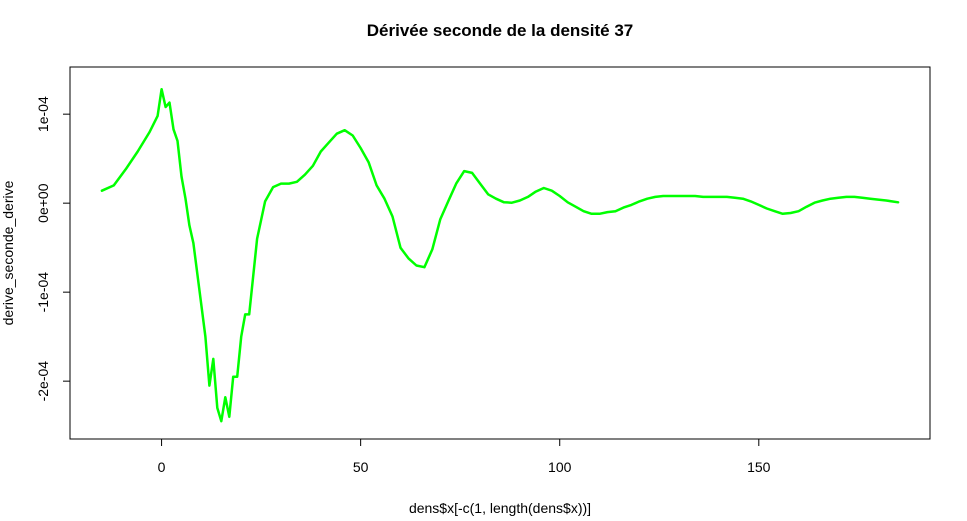 Image resolution: width=967 pixels, height=521 pixels. Describe the element at coordinates (43, 114) in the screenshot. I see `y-tick-label: 1e-04` at that location.